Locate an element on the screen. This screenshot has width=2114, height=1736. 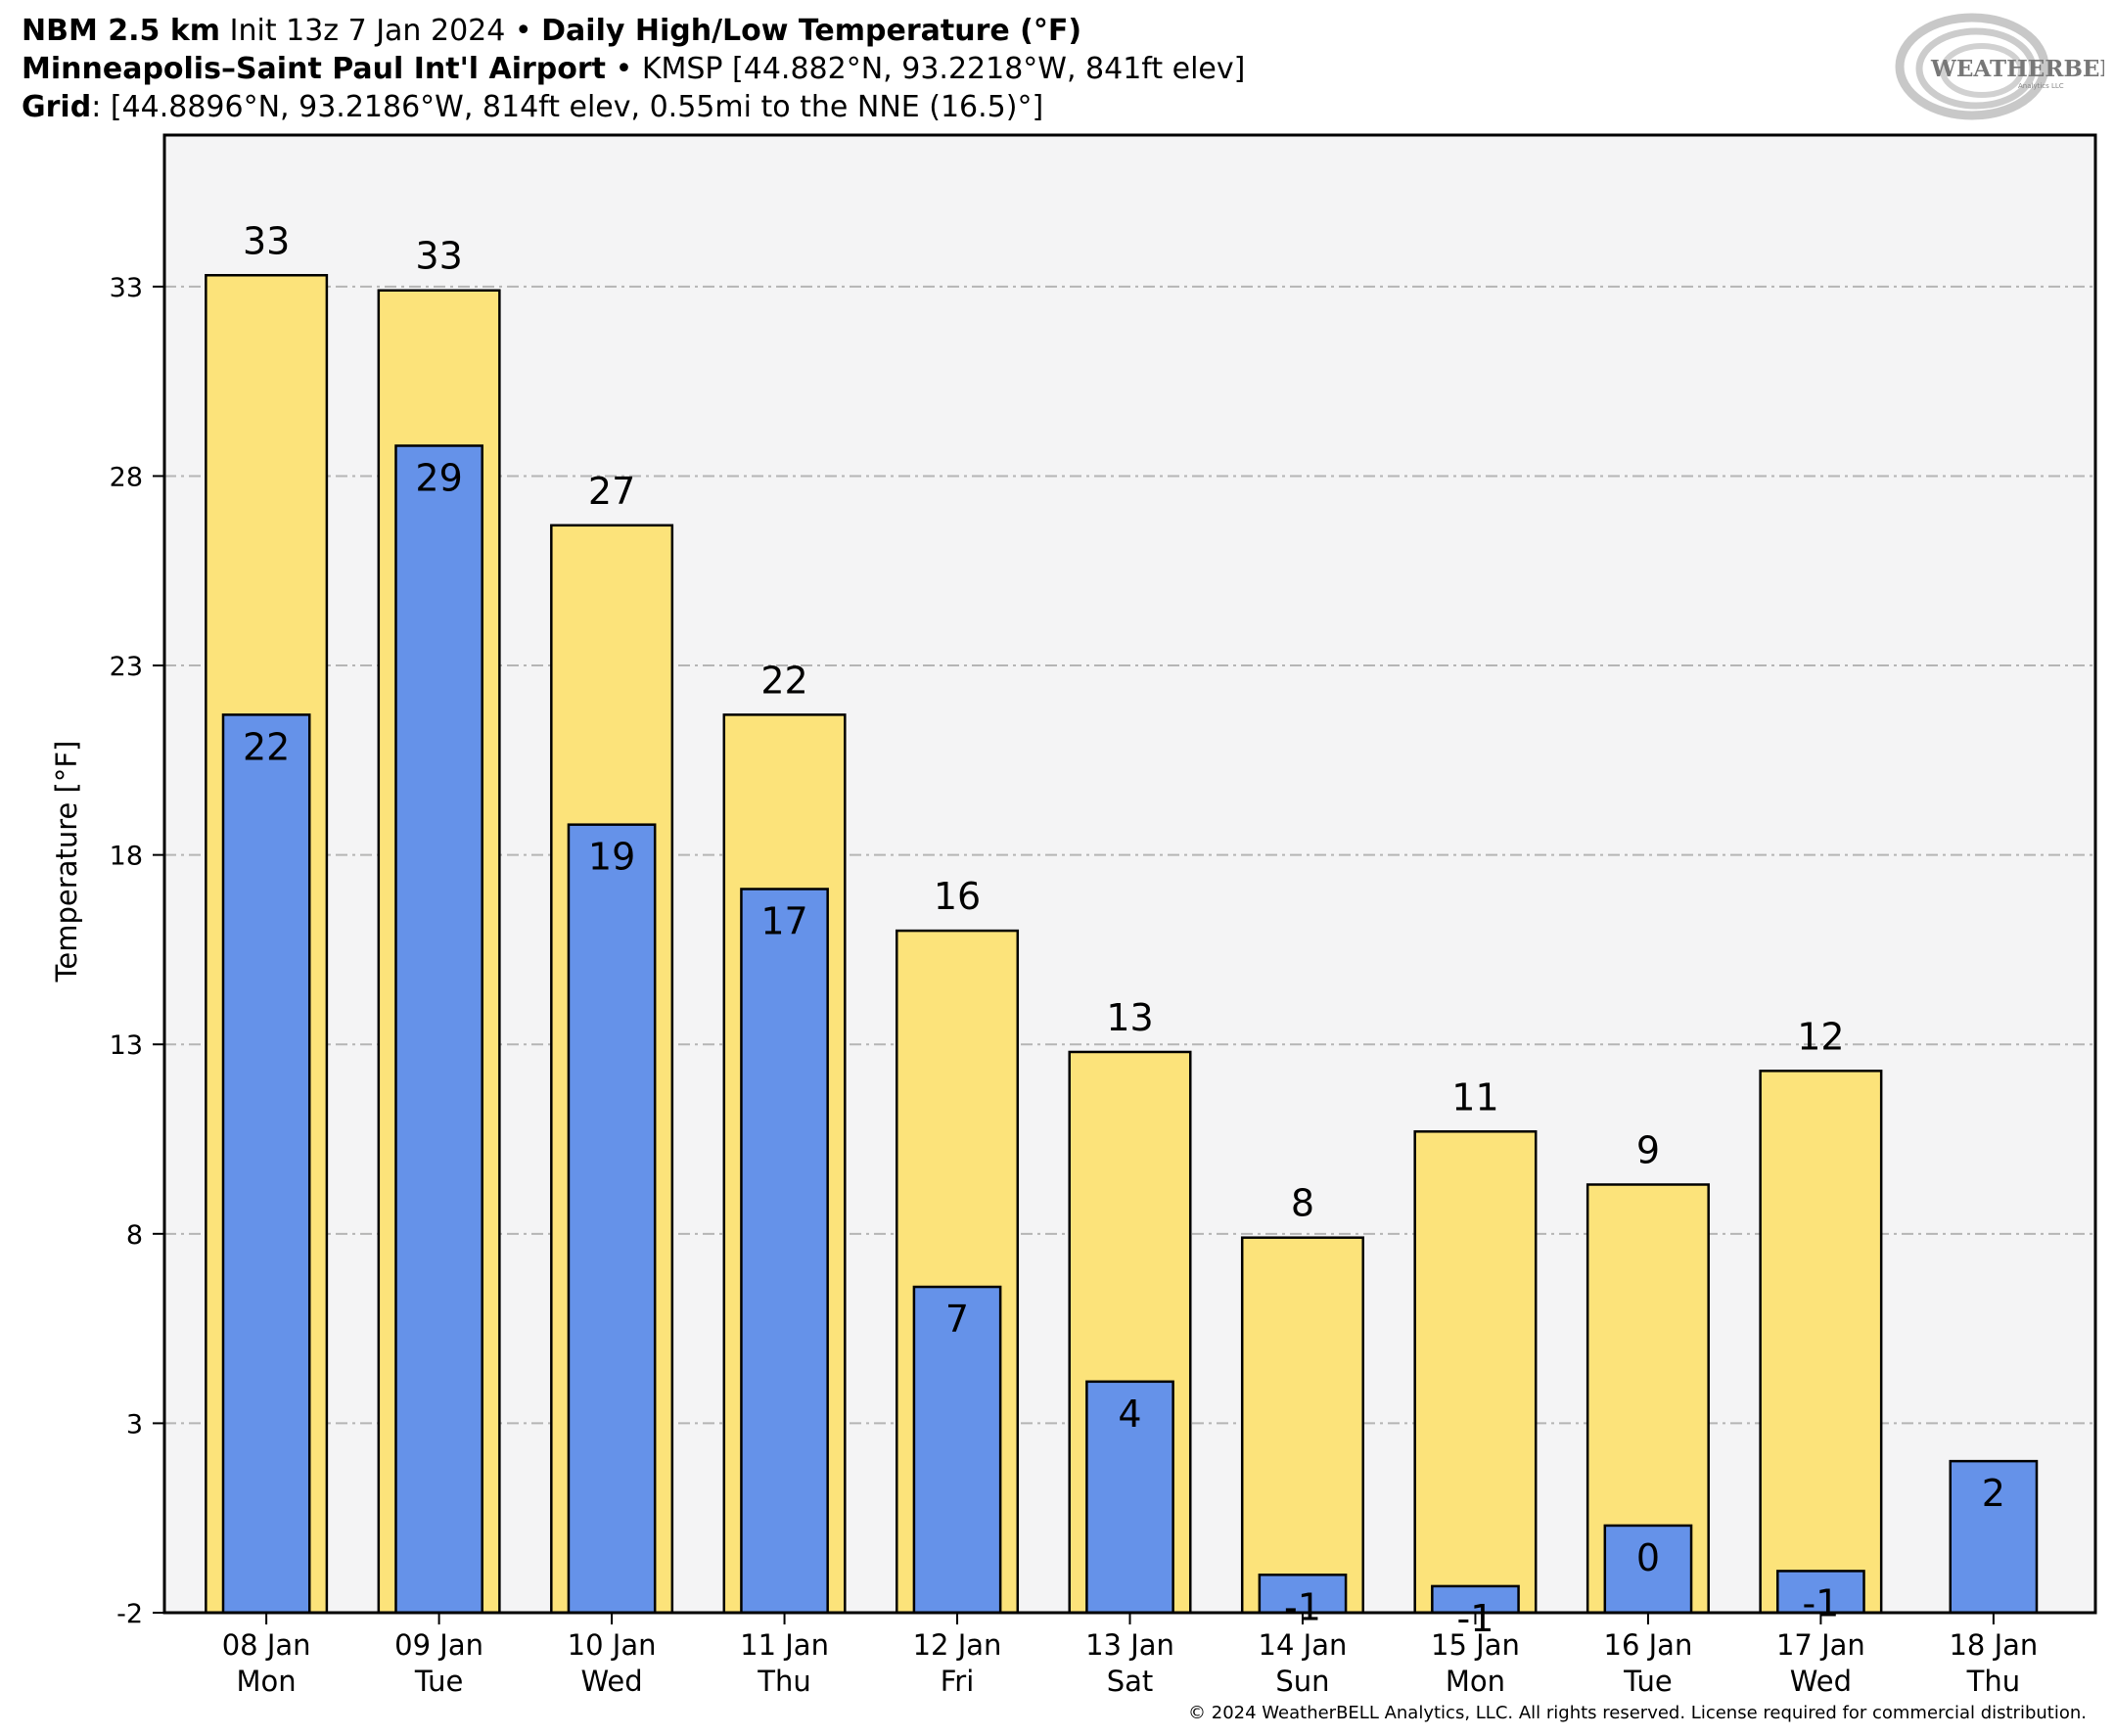
high-value-label: 27 is located at coordinates (611, 491).